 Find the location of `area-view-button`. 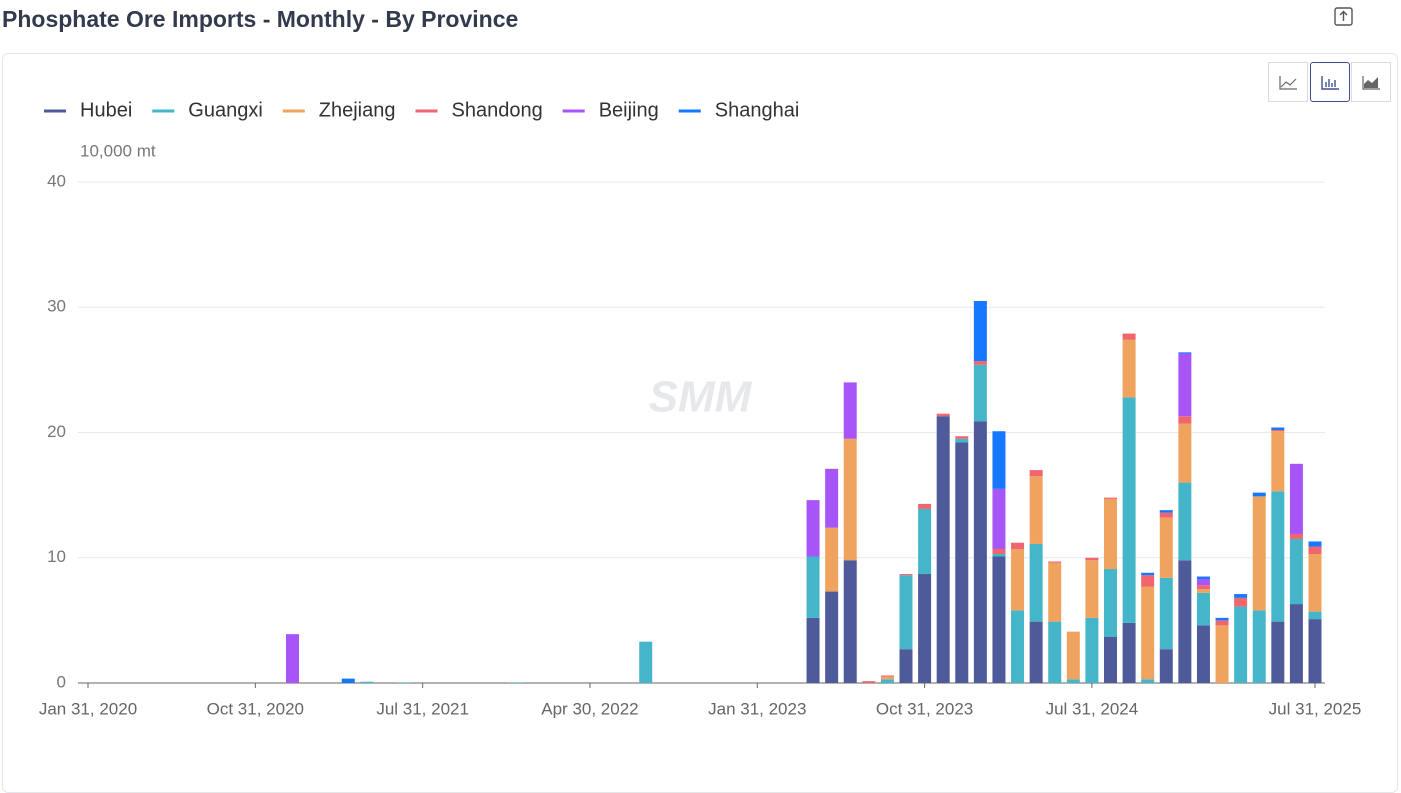

area-view-button is located at coordinates (1371, 82).